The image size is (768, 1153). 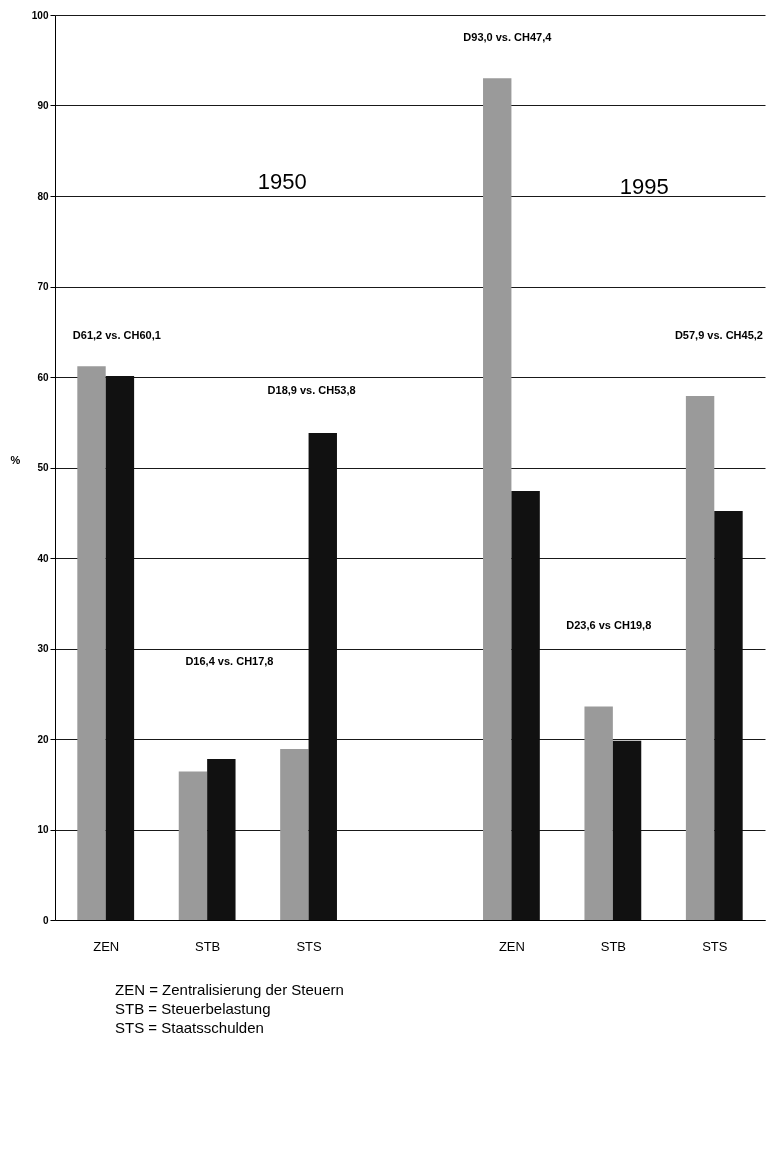 What do you see at coordinates (43, 829) in the screenshot?
I see `y-tick-label: 10` at bounding box center [43, 829].